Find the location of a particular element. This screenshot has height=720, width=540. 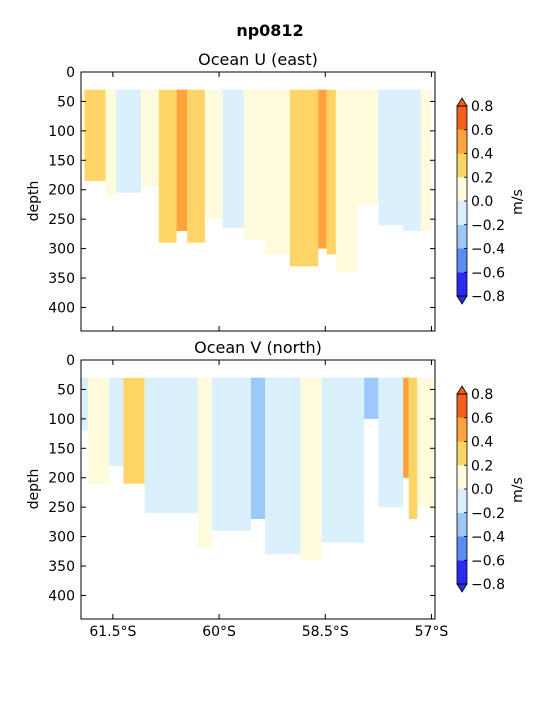

x-tick-label: 61.5°S is located at coordinates (112, 632).